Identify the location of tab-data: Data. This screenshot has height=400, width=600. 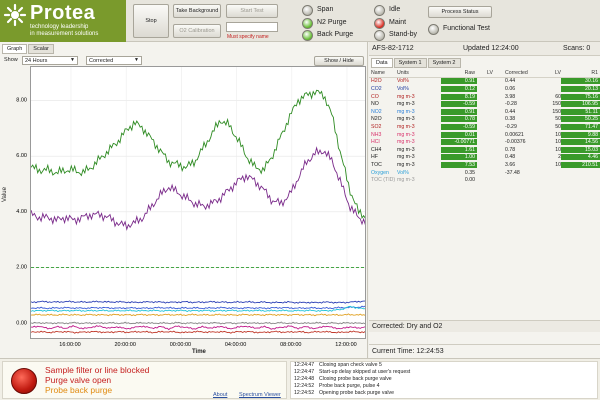
(382, 63).